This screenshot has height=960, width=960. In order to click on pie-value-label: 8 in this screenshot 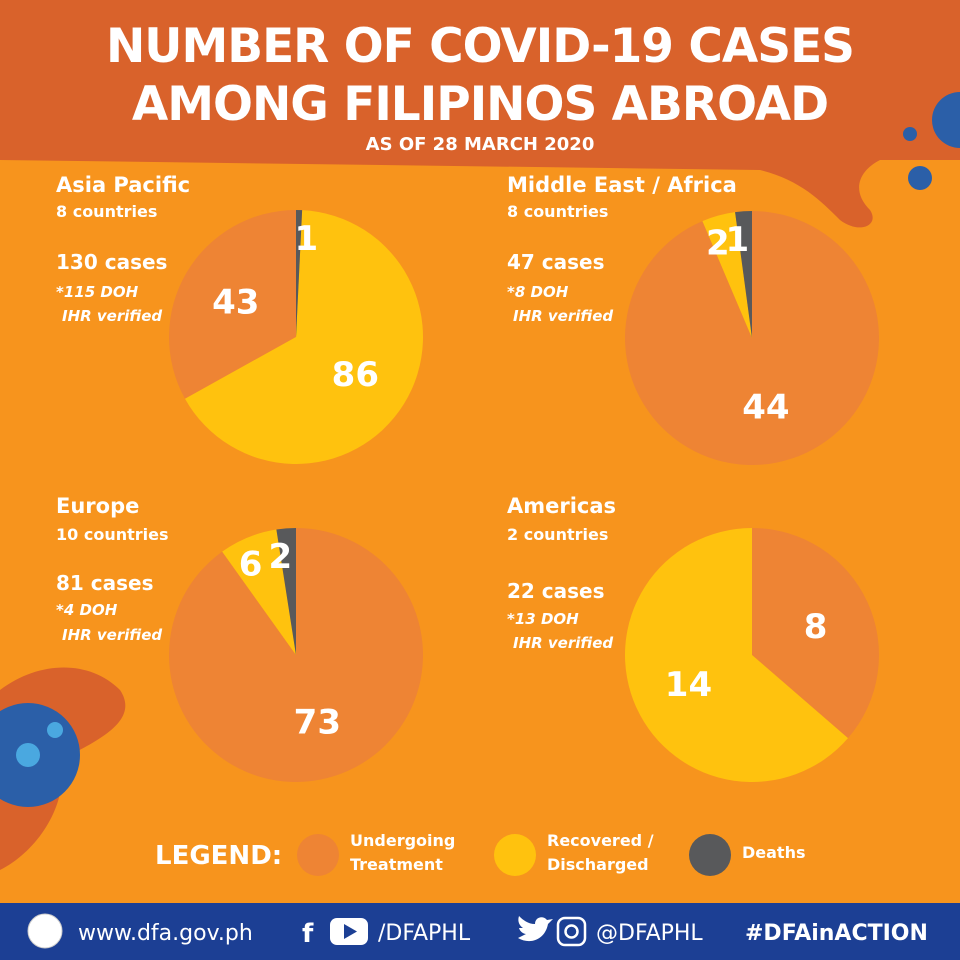, I will do `click(816, 627)`.